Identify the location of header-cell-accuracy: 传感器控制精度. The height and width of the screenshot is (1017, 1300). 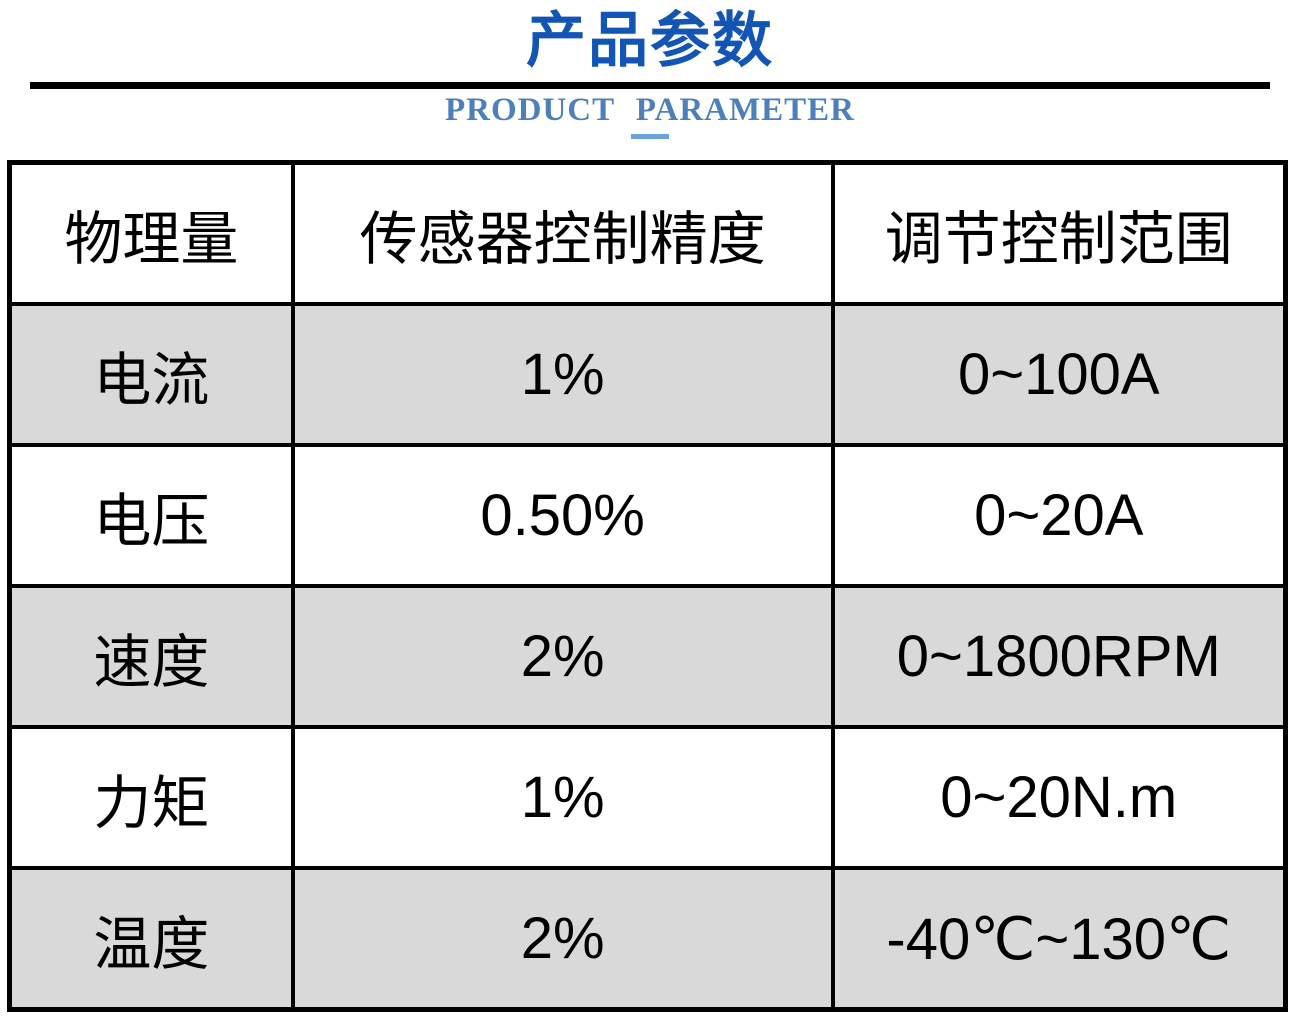
(562, 233).